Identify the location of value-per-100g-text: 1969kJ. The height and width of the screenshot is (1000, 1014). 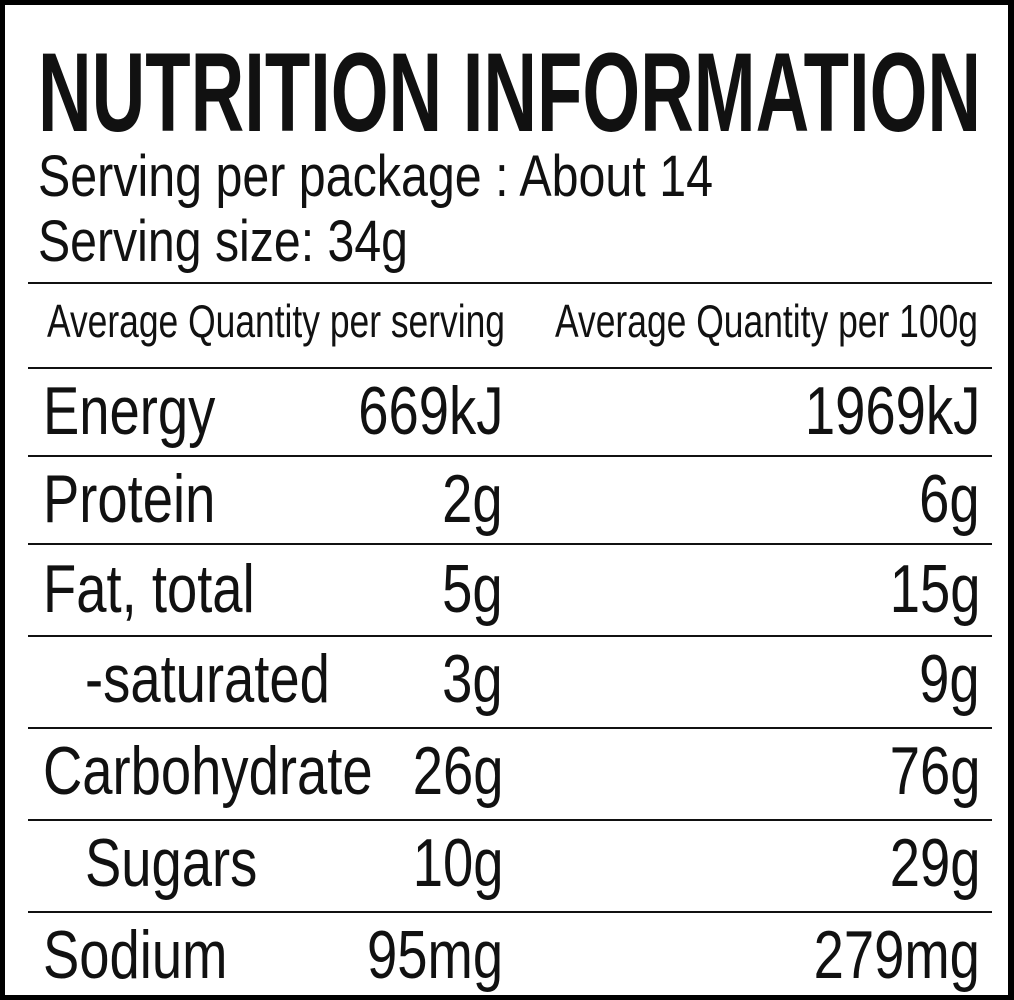
(892, 411).